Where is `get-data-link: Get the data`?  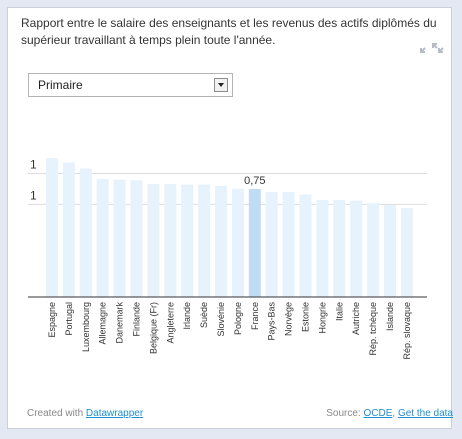 get-data-link: Get the data is located at coordinates (425, 413).